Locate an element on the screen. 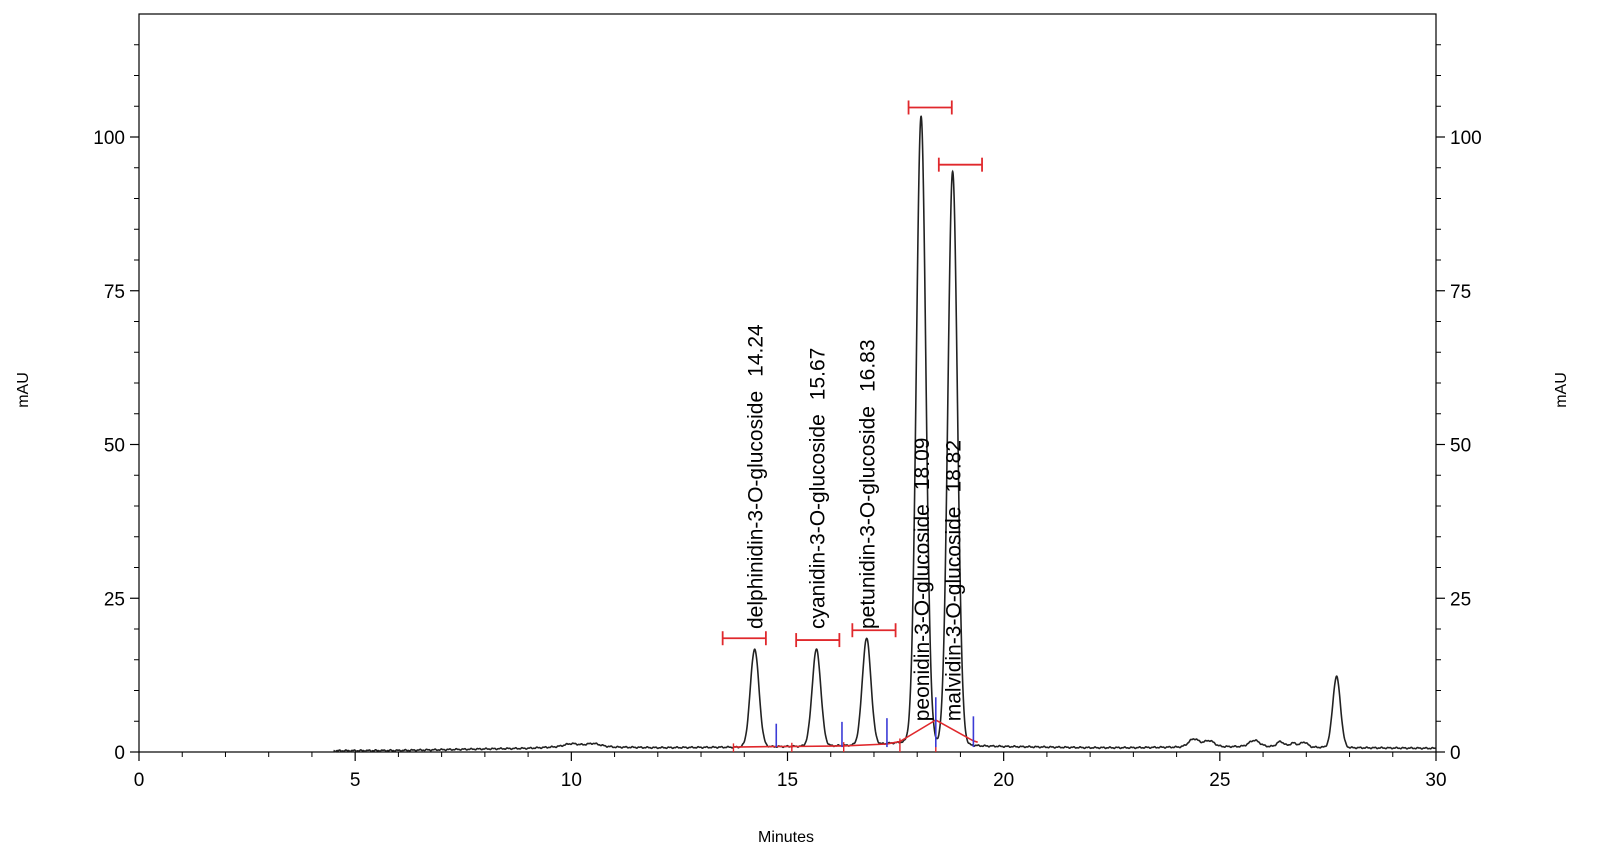 The height and width of the screenshot is (851, 1598). x-tick-label-10: 10 is located at coordinates (571, 780).